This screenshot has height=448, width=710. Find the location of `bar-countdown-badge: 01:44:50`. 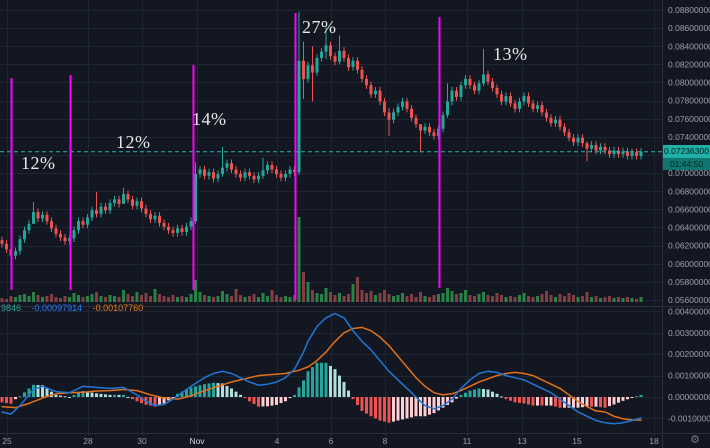

bar-countdown-badge: 01:44:50 is located at coordinates (686, 164).